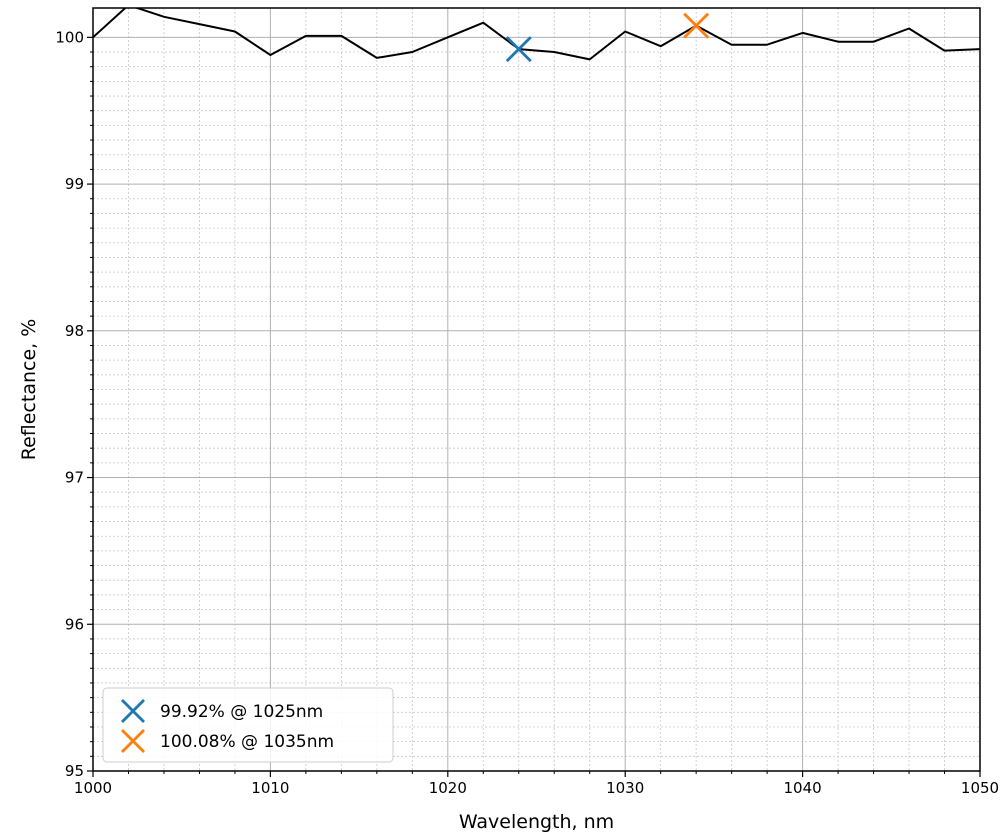 The image size is (1005, 834). What do you see at coordinates (803, 788) in the screenshot?
I see `x-tick-label: 1040` at bounding box center [803, 788].